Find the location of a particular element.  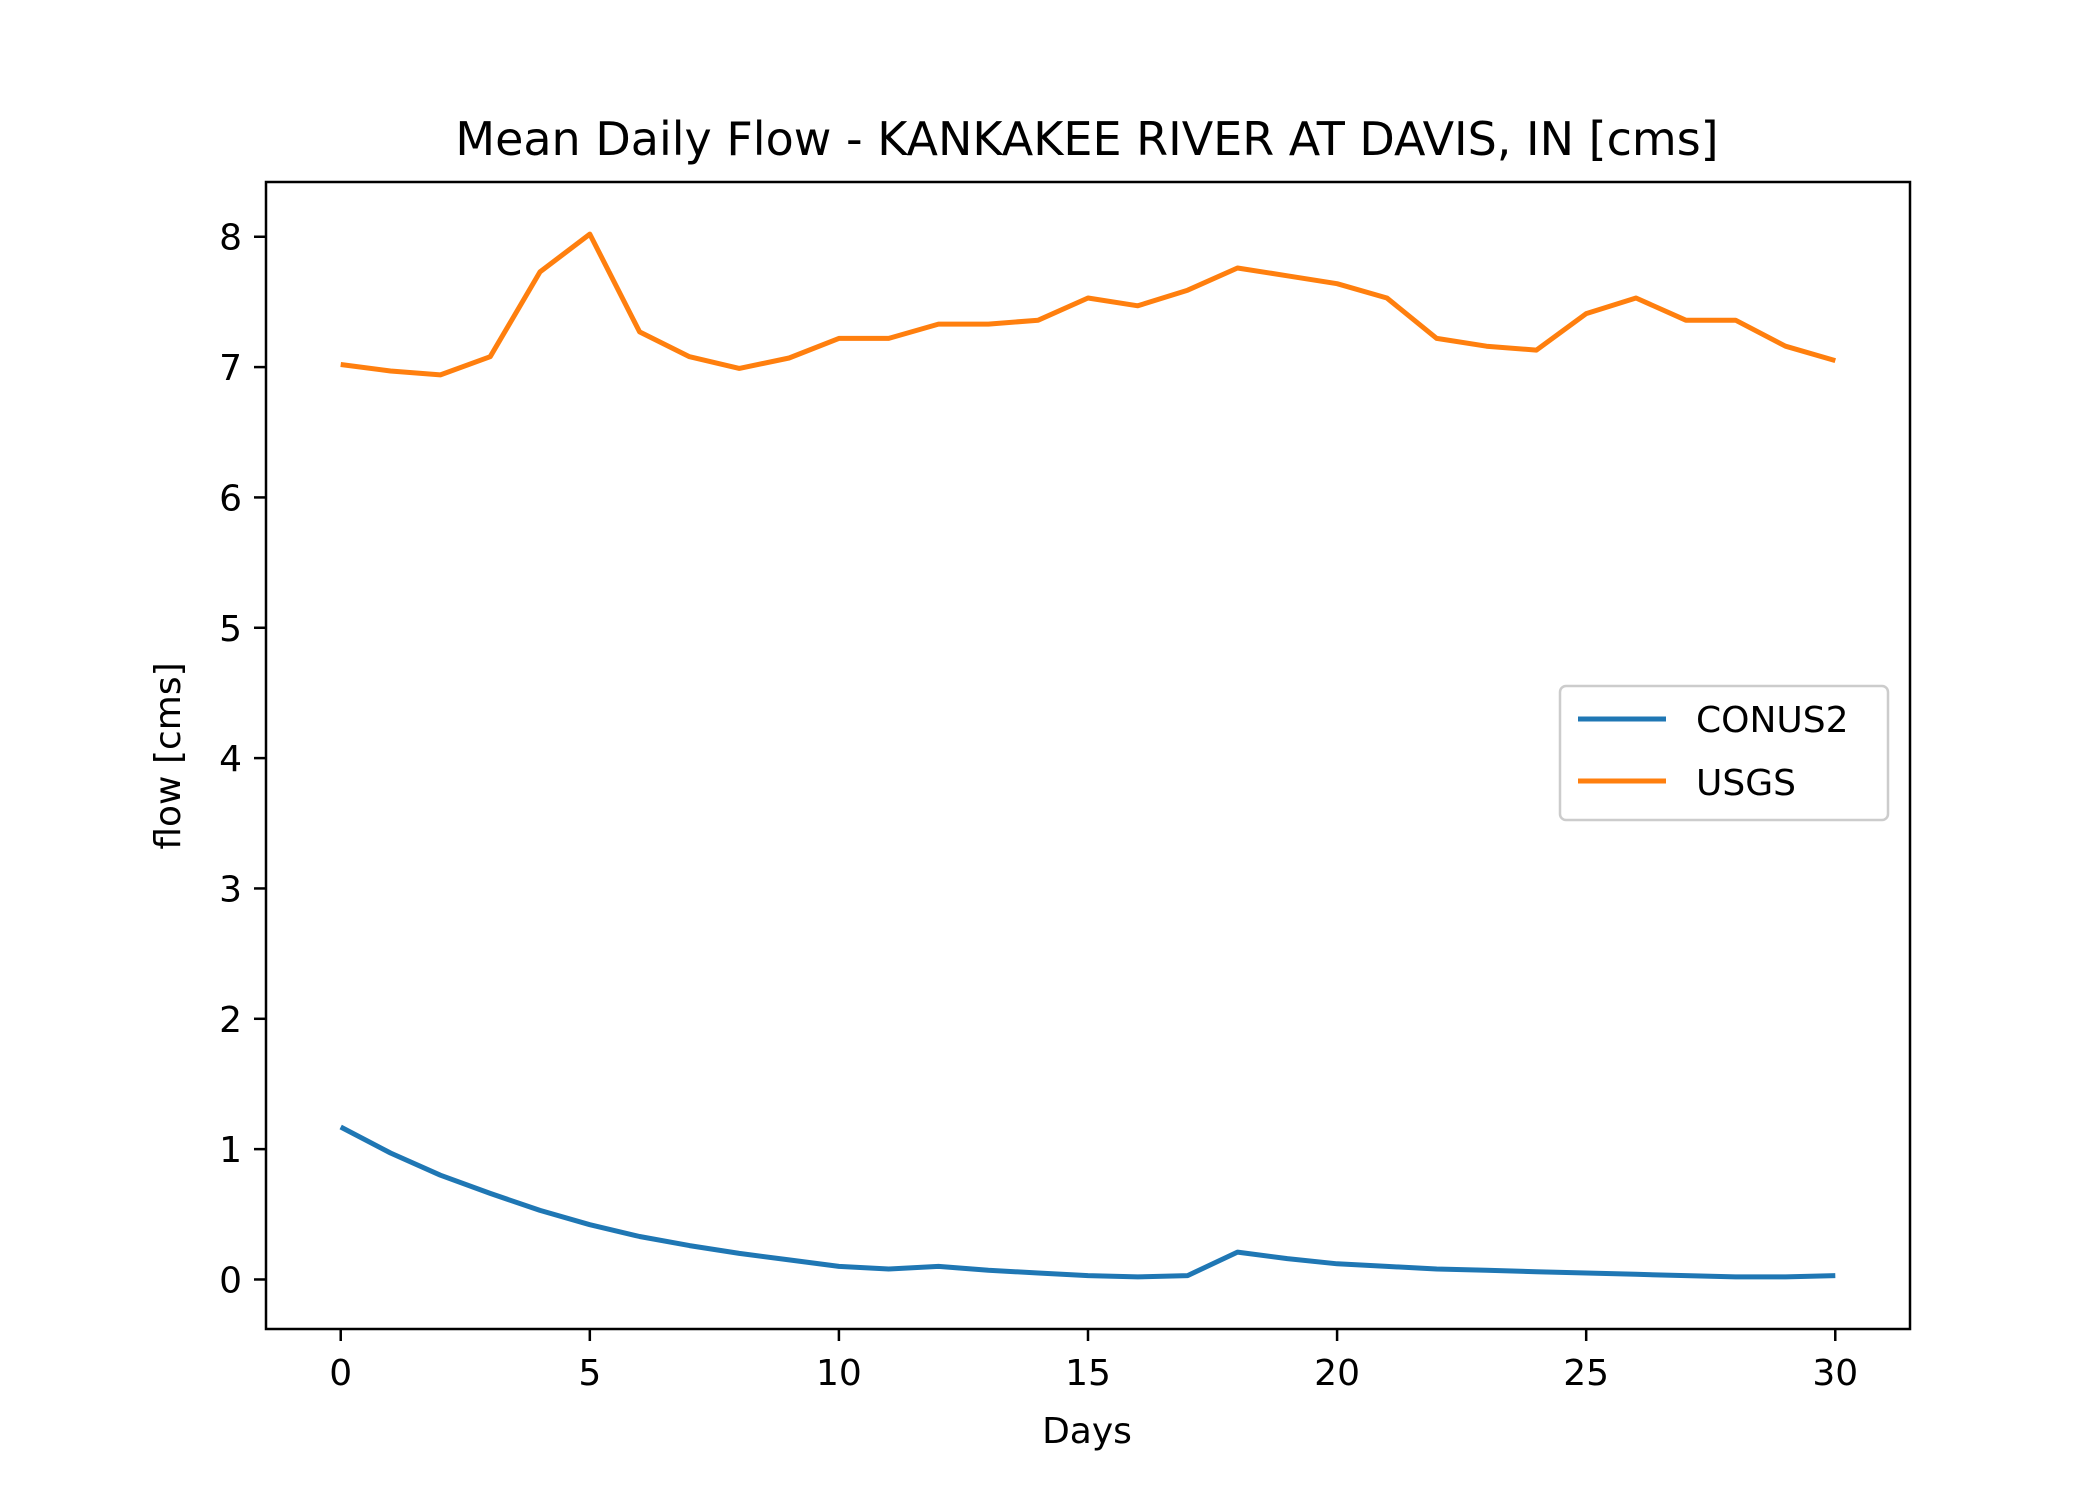

x-tick-label: 5 is located at coordinates (589, 1373).